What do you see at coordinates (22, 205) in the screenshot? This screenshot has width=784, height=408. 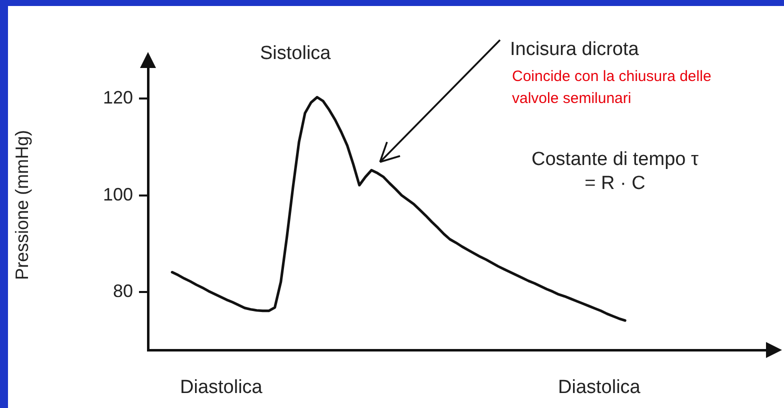 I see `y-axis-title: Pressione (mmHg)` at bounding box center [22, 205].